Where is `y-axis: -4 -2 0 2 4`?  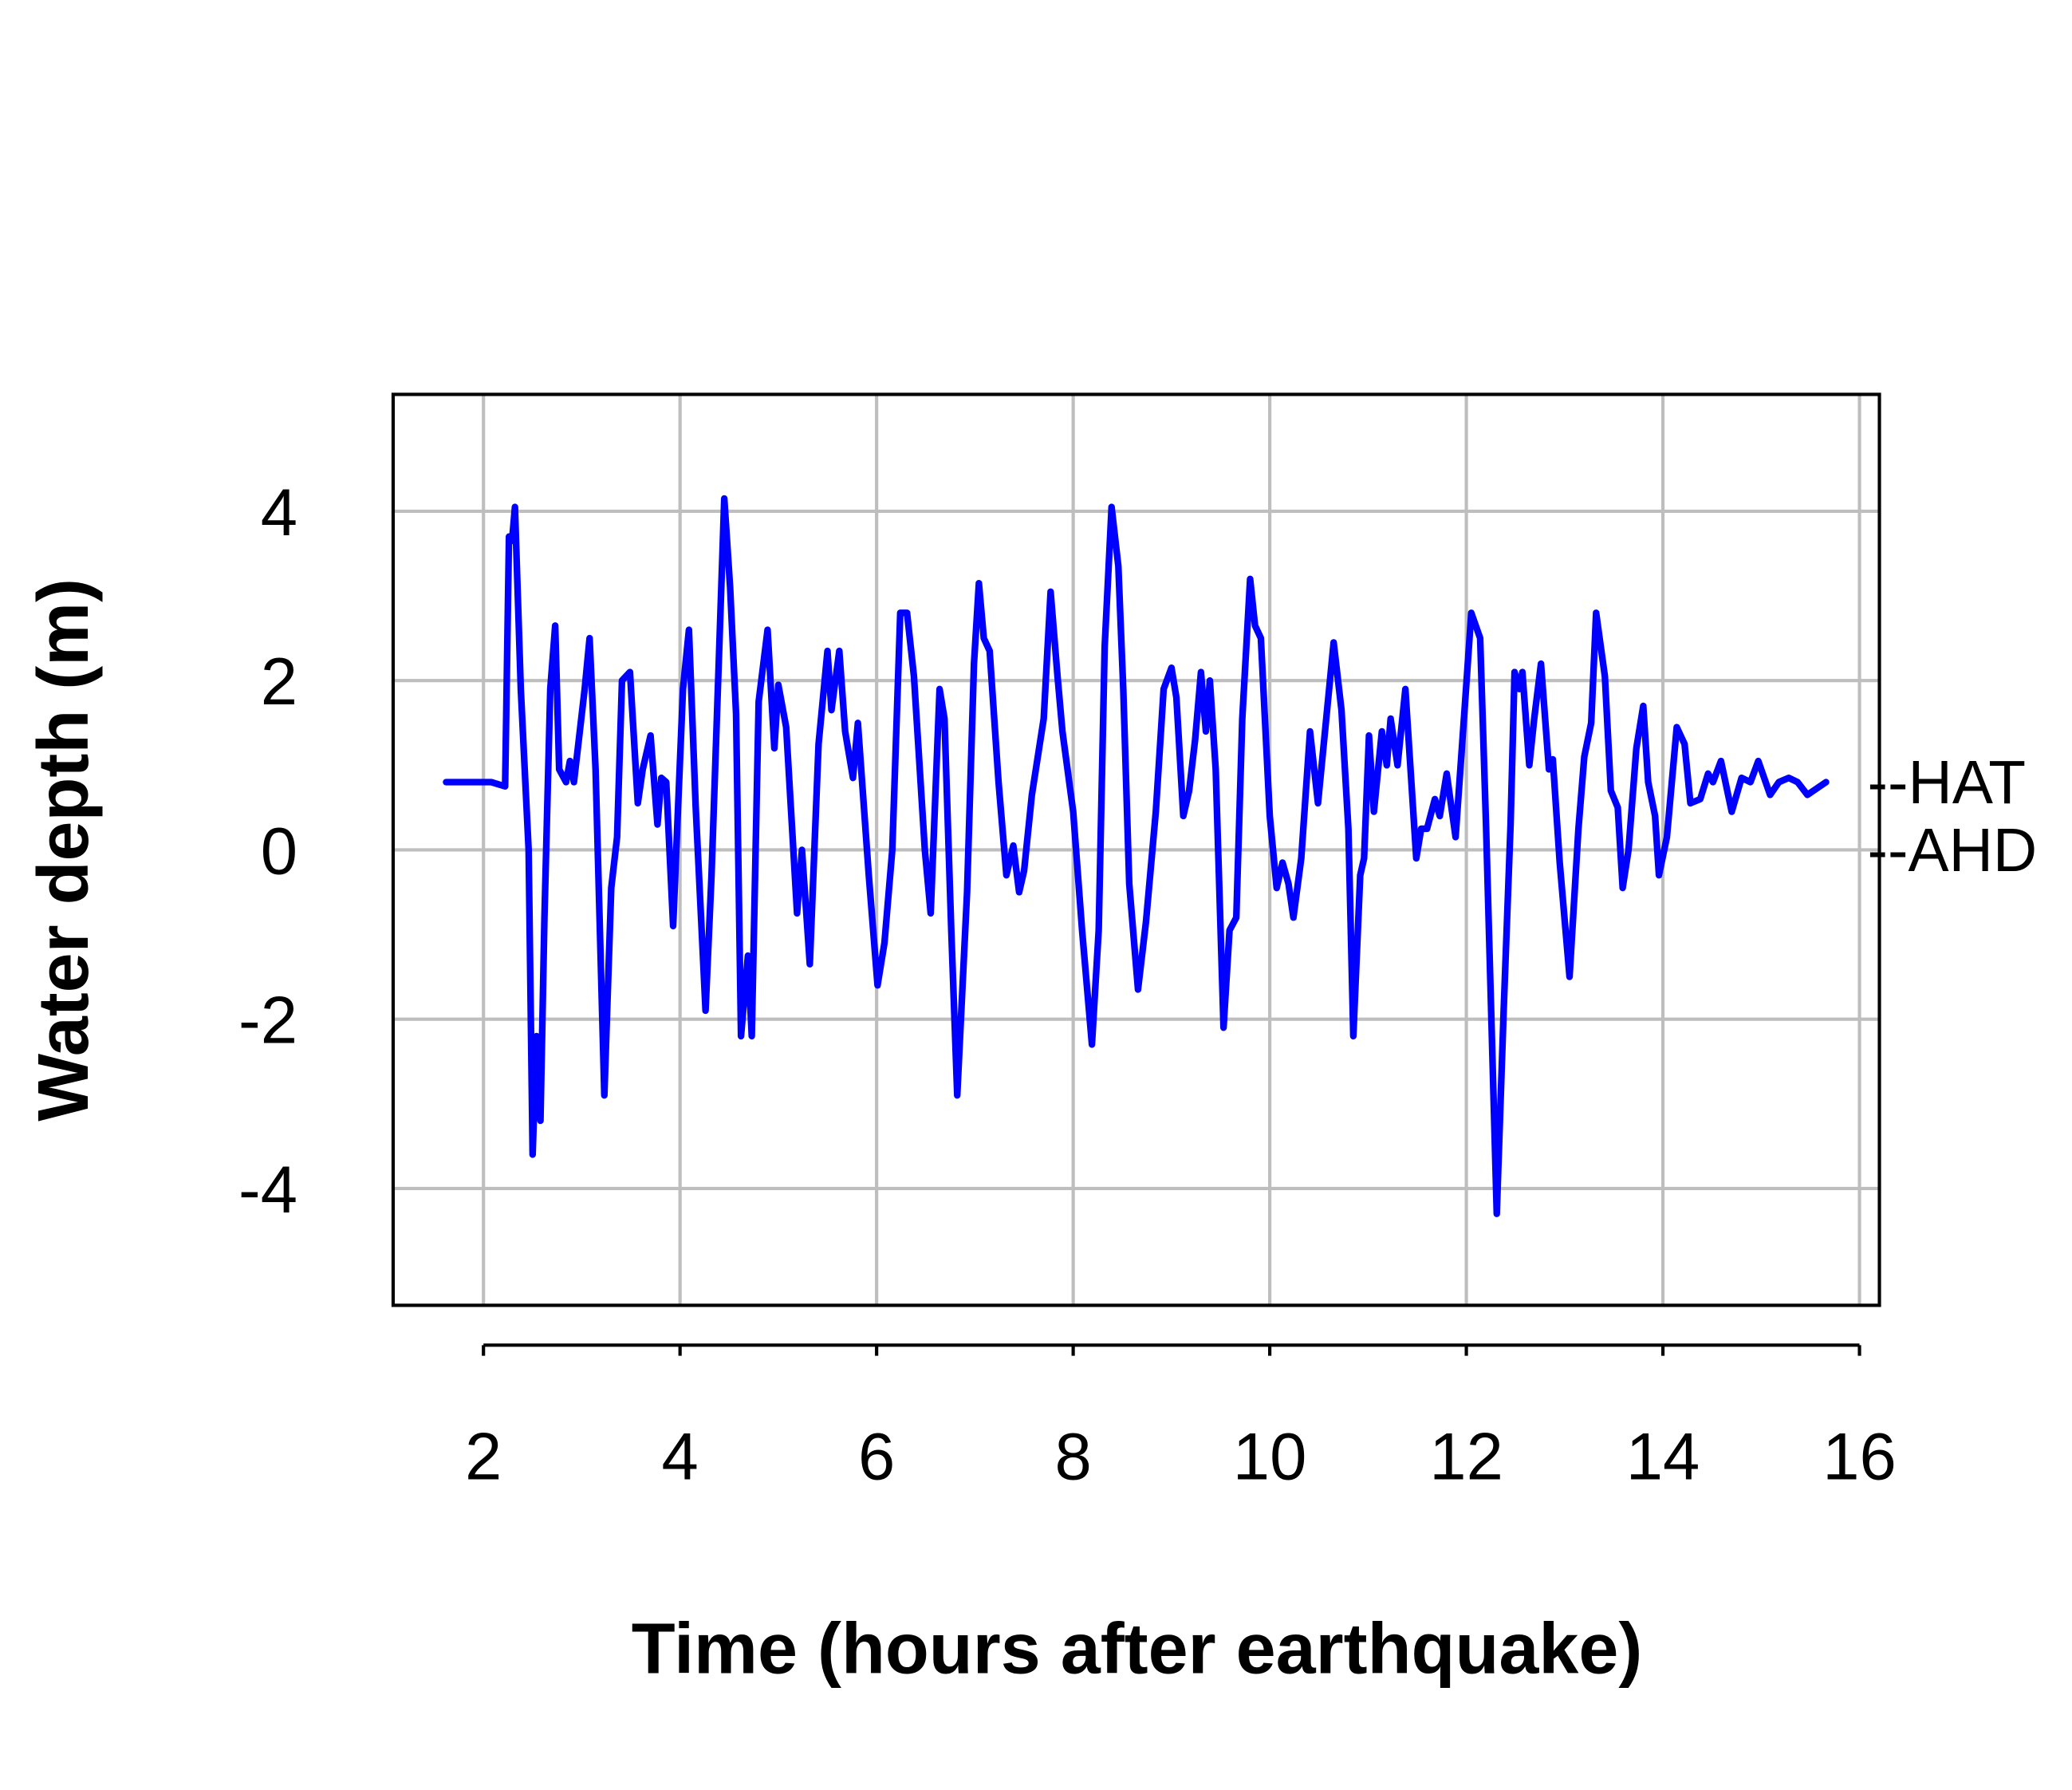
y-axis: -4 -2 0 2 4 is located at coordinates (267, 851).